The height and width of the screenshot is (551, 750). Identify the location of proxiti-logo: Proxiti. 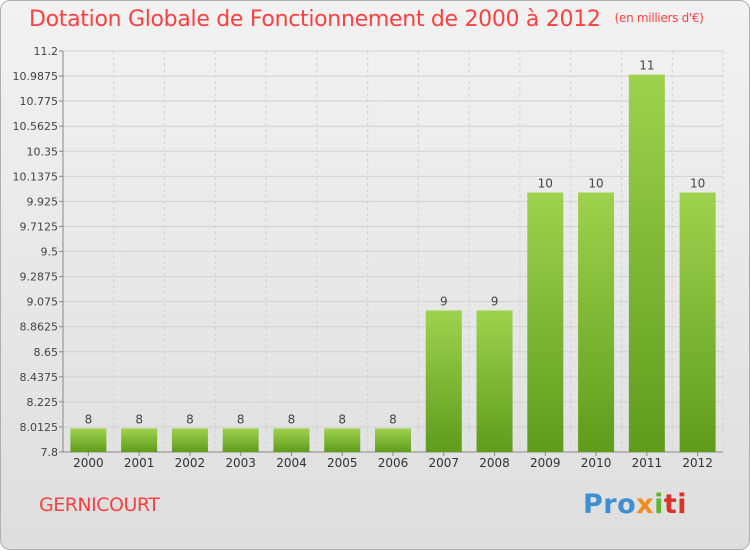
(635, 504).